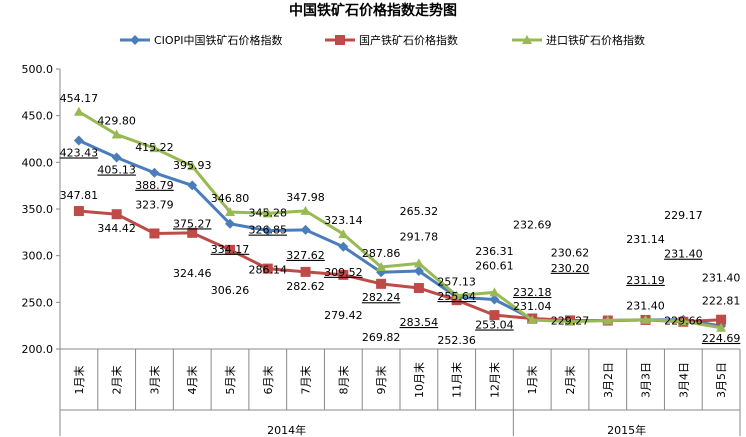 The width and height of the screenshot is (746, 437). What do you see at coordinates (721, 338) in the screenshot?
I see `data-label: 224.69` at bounding box center [721, 338].